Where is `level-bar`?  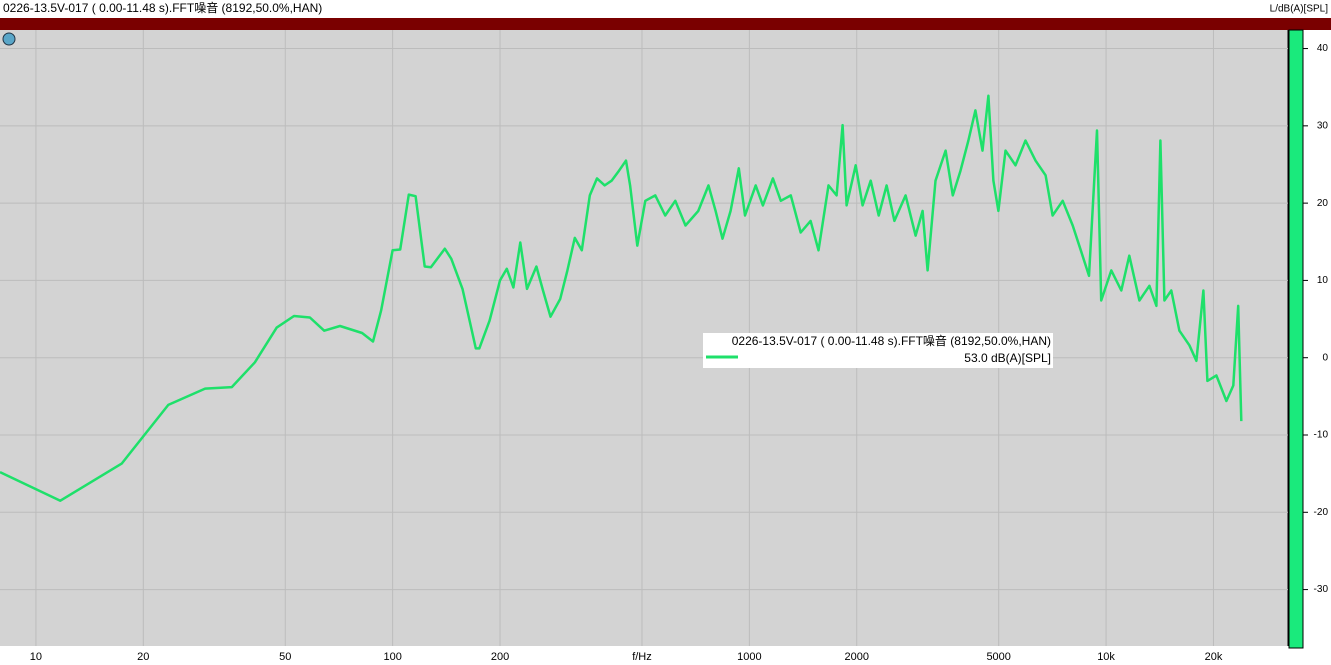 level-bar is located at coordinates (1296, 339).